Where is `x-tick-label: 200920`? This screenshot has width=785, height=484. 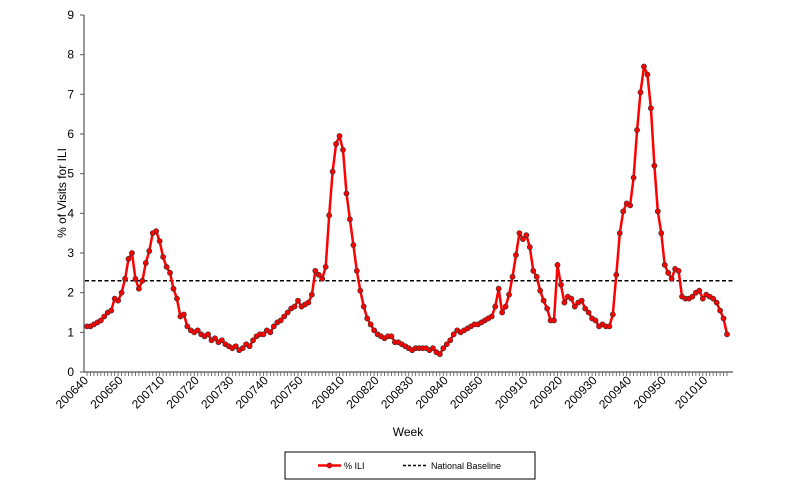
x-tick-label: 200920 is located at coordinates (546, 392).